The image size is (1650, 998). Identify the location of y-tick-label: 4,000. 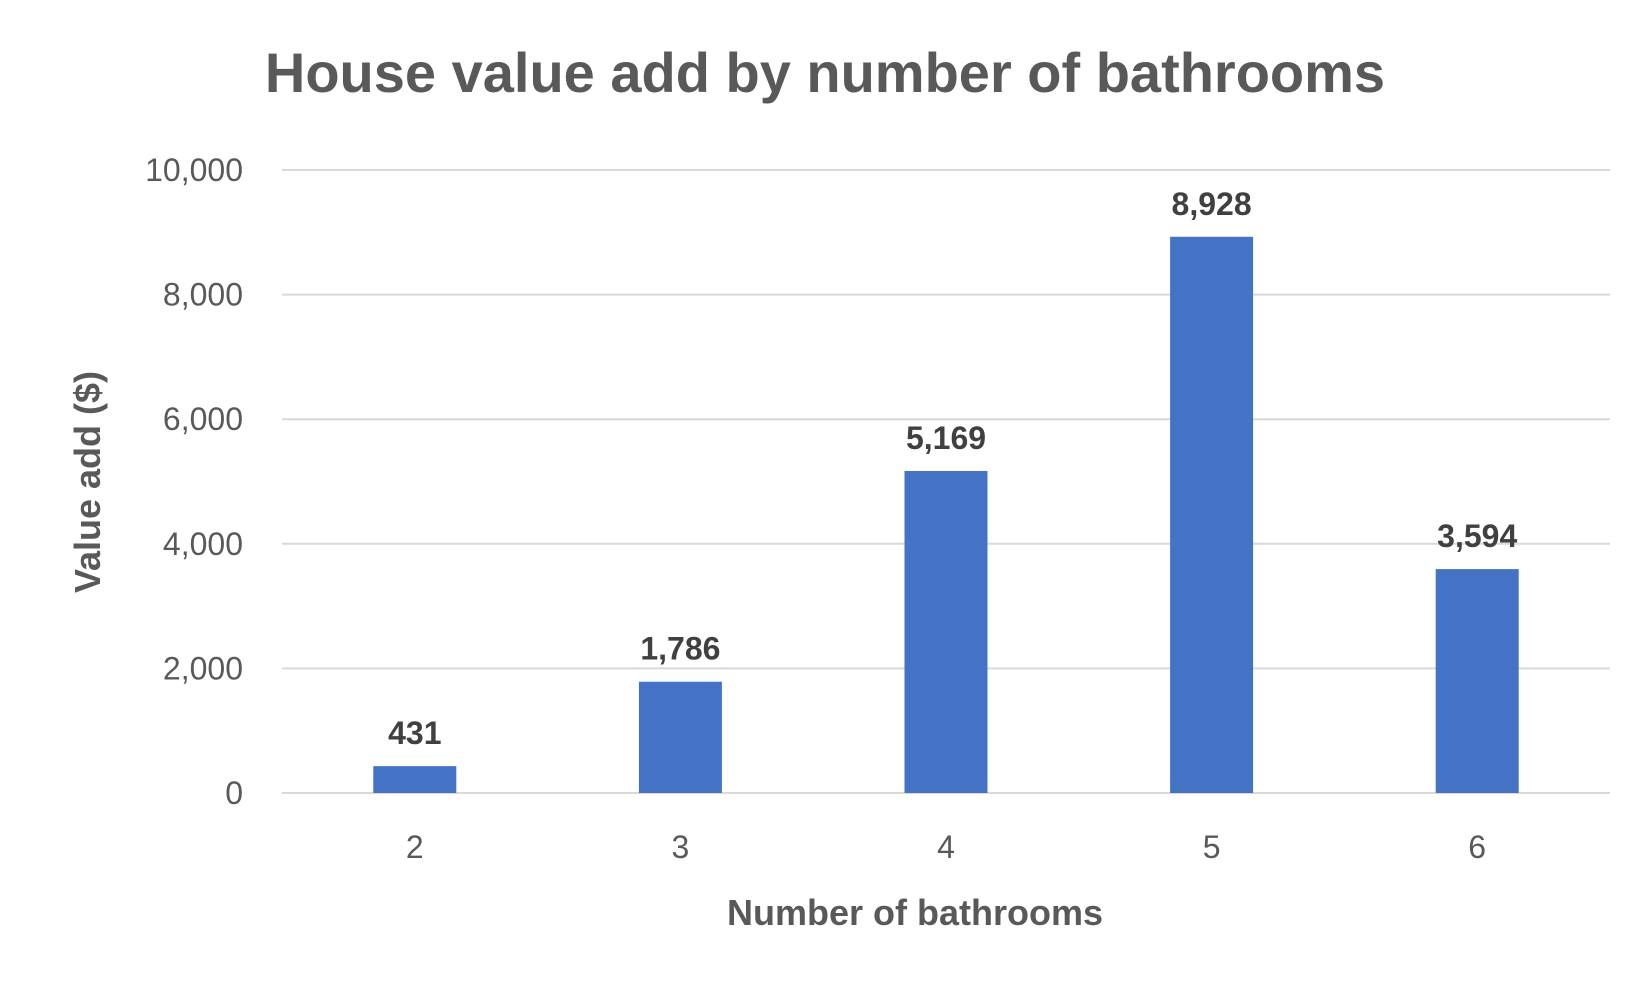
(203, 544).